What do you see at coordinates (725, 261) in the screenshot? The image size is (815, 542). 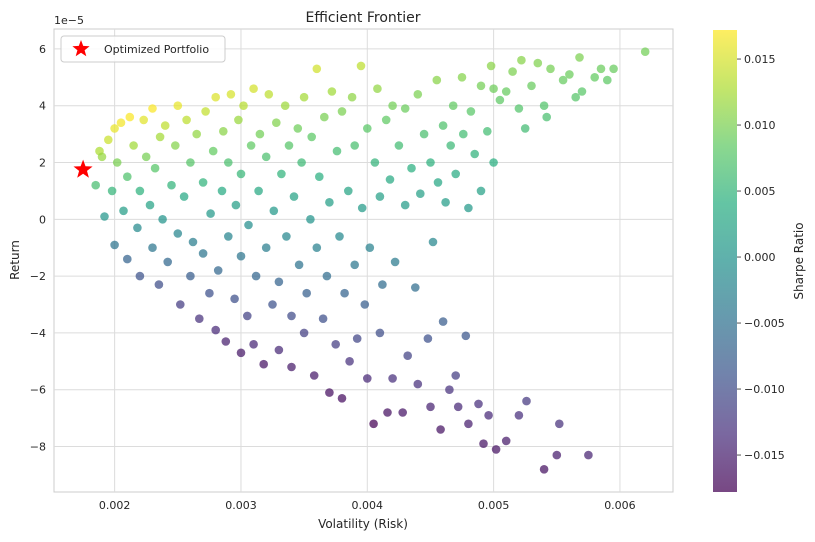 I see `colorbar` at bounding box center [725, 261].